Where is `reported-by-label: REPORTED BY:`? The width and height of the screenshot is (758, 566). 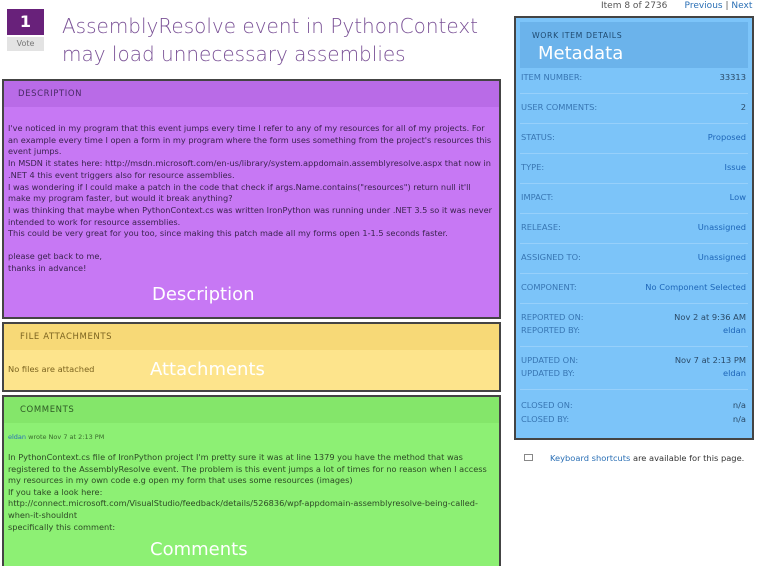
reported-by-label: REPORTED BY: is located at coordinates (551, 330).